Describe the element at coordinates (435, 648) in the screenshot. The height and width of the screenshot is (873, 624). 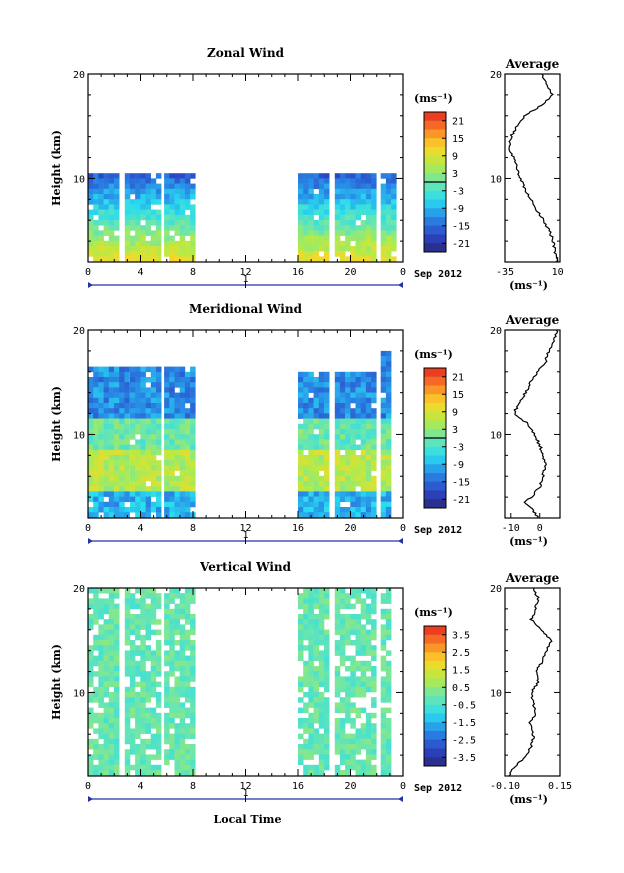
I see `colorbar-segment` at that location.